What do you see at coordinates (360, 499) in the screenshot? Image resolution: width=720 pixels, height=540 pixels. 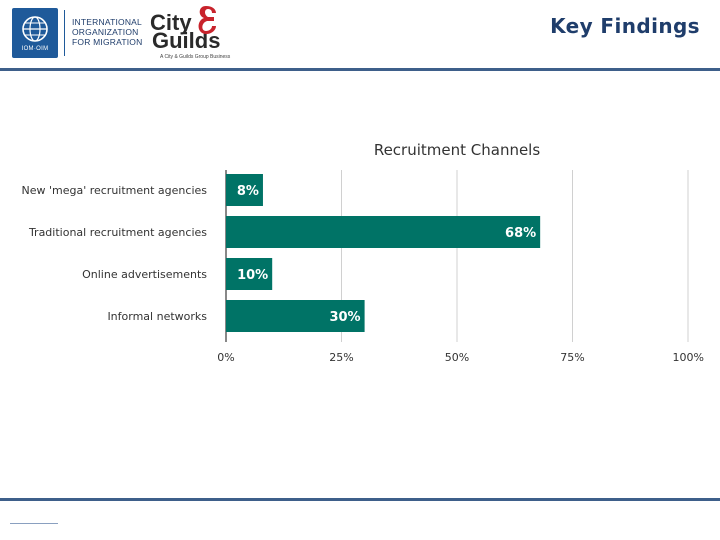 I see `footer-rule` at bounding box center [360, 499].